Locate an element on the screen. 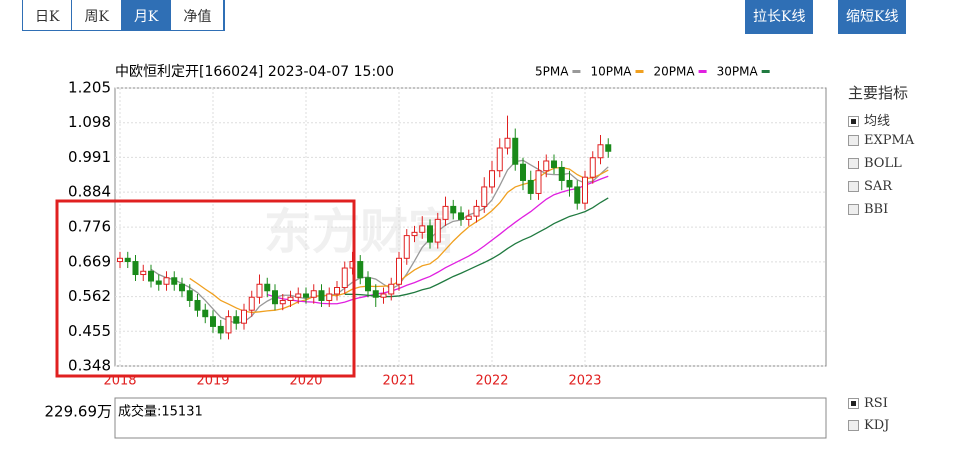  indicator: RSI is located at coordinates (868, 403).